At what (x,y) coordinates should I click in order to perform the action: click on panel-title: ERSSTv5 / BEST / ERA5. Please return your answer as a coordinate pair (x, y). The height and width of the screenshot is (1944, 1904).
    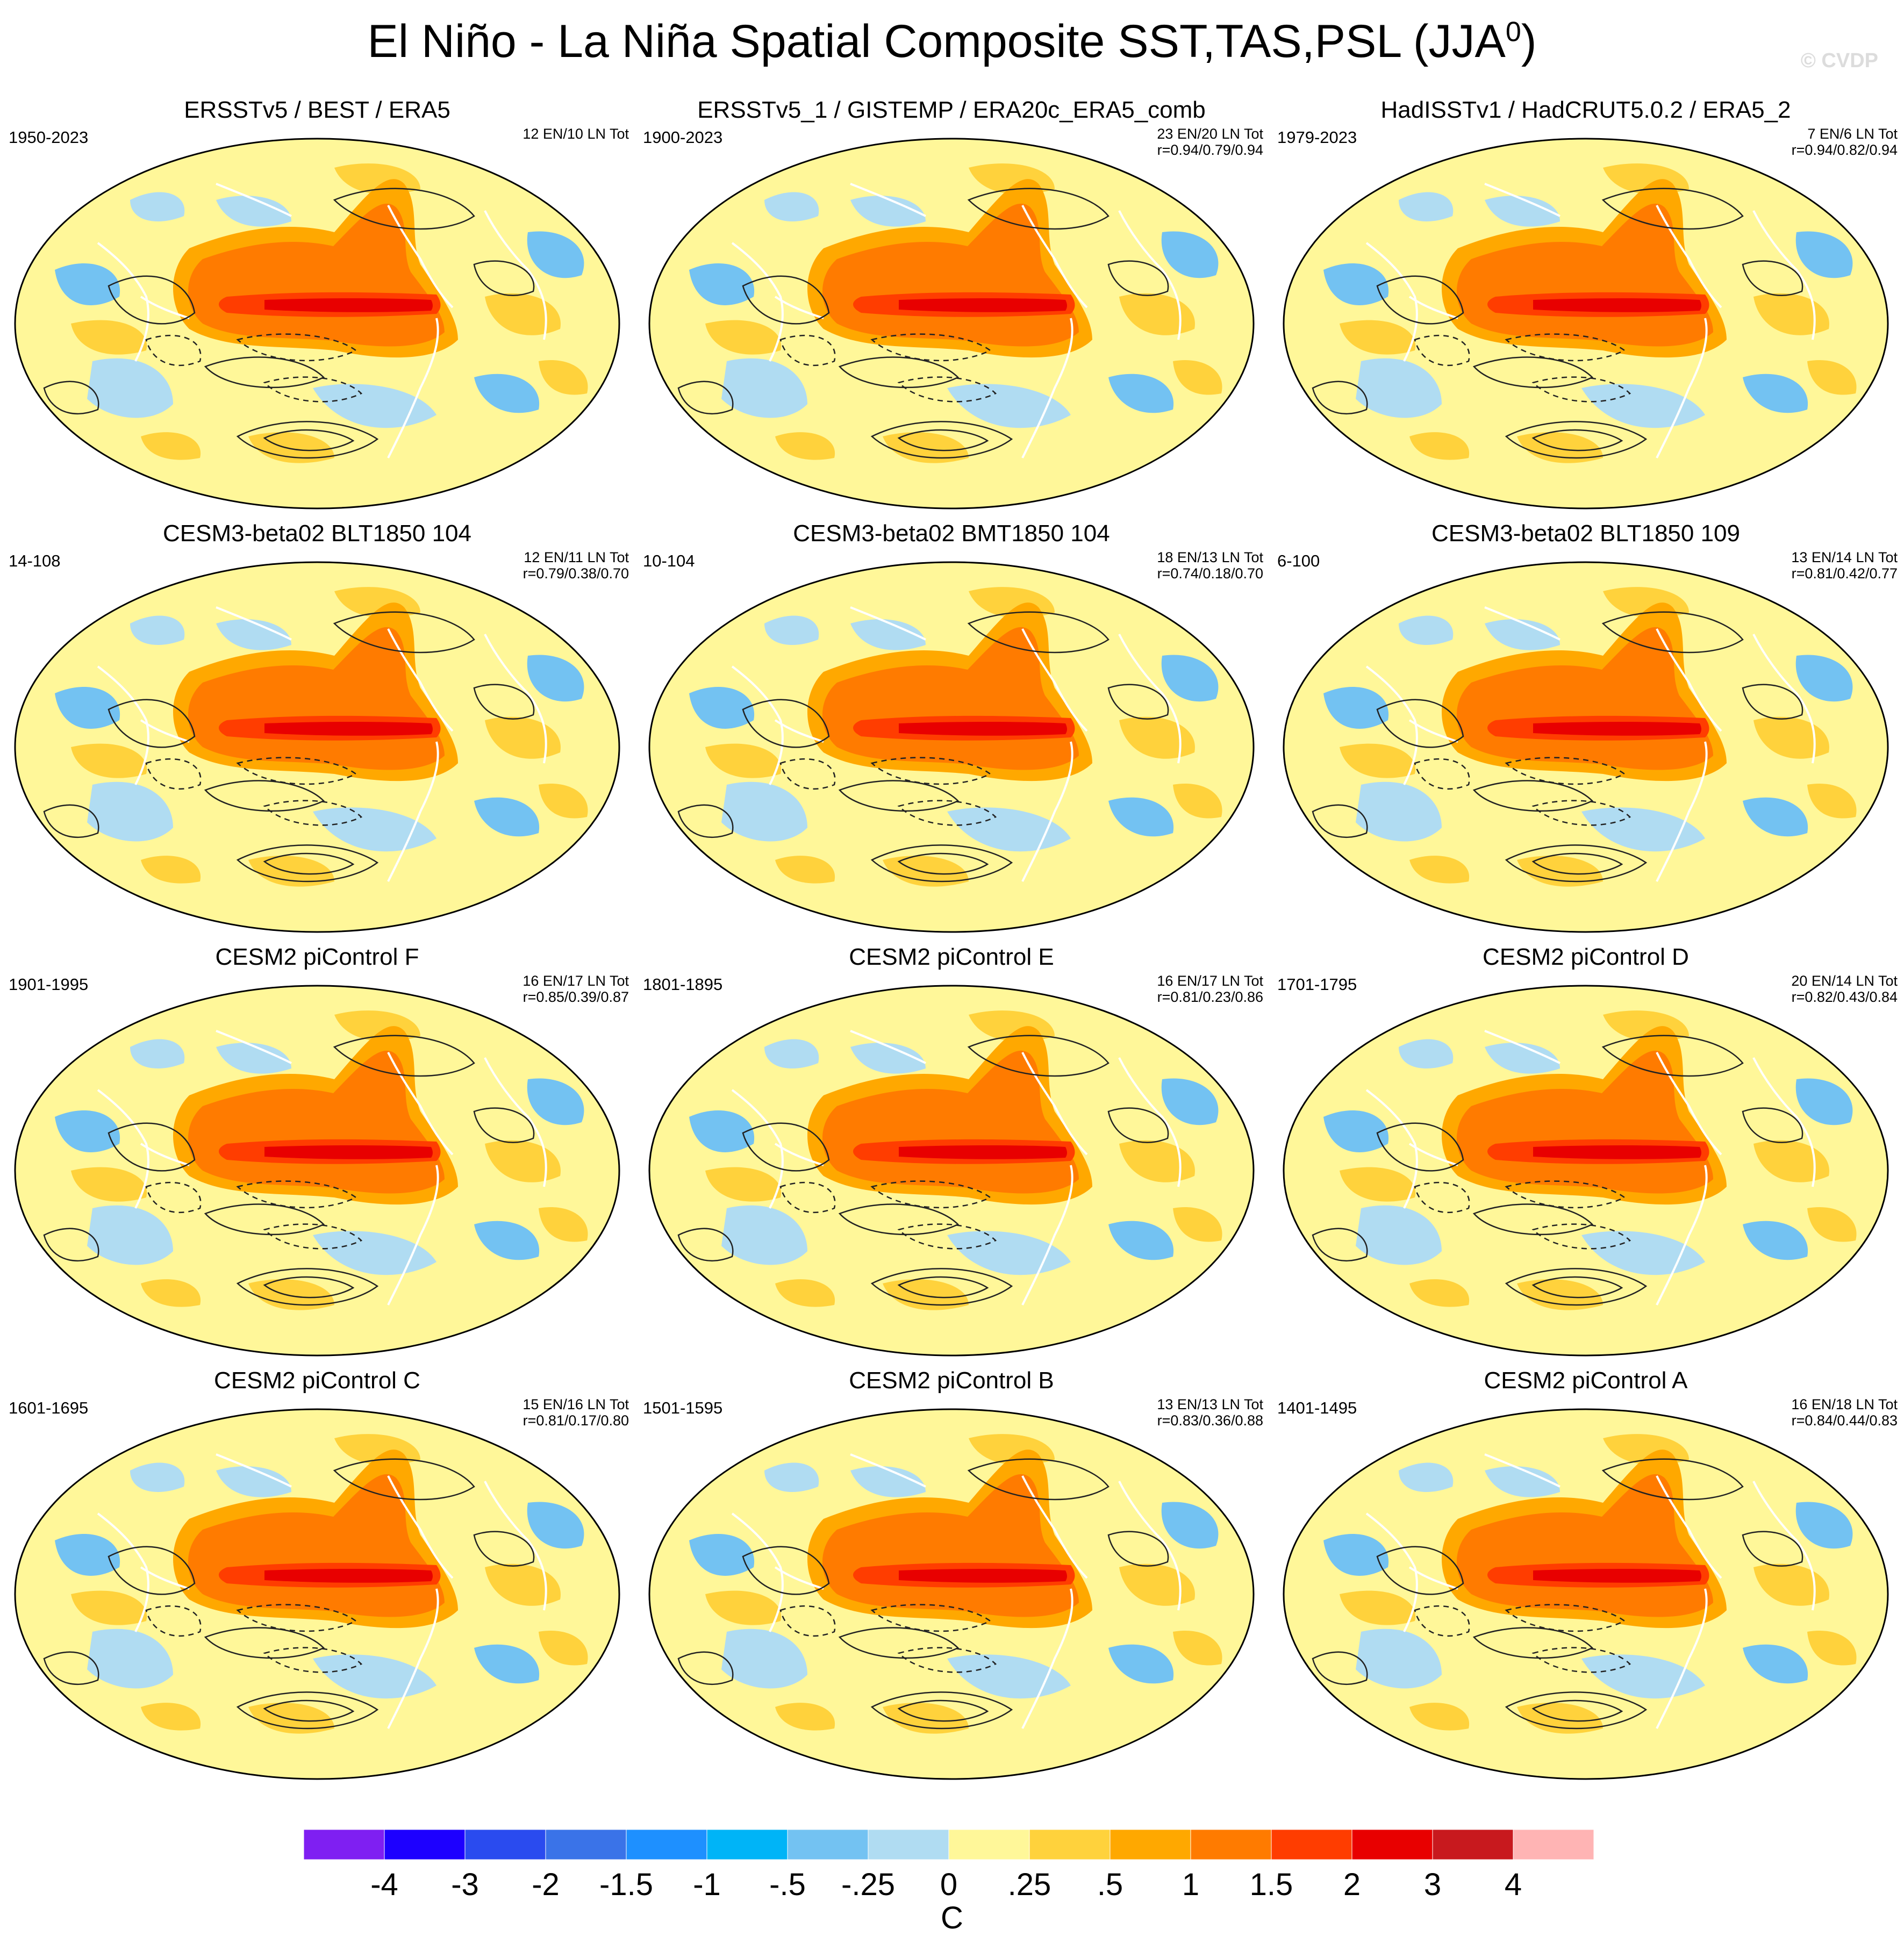
    Looking at the image, I should click on (317, 110).